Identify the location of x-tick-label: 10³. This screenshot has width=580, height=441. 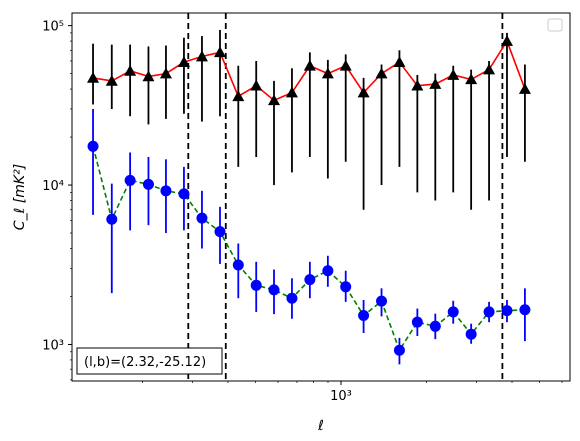
(341, 396).